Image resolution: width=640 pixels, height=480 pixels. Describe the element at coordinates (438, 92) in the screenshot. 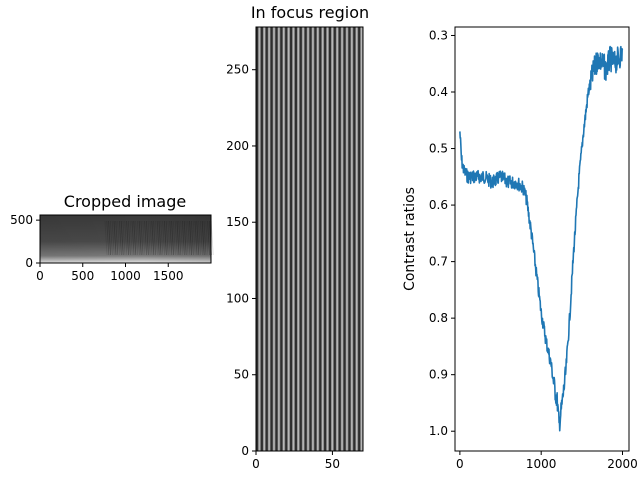

I see `contrast-plot-ytick-label: 0.4` at that location.